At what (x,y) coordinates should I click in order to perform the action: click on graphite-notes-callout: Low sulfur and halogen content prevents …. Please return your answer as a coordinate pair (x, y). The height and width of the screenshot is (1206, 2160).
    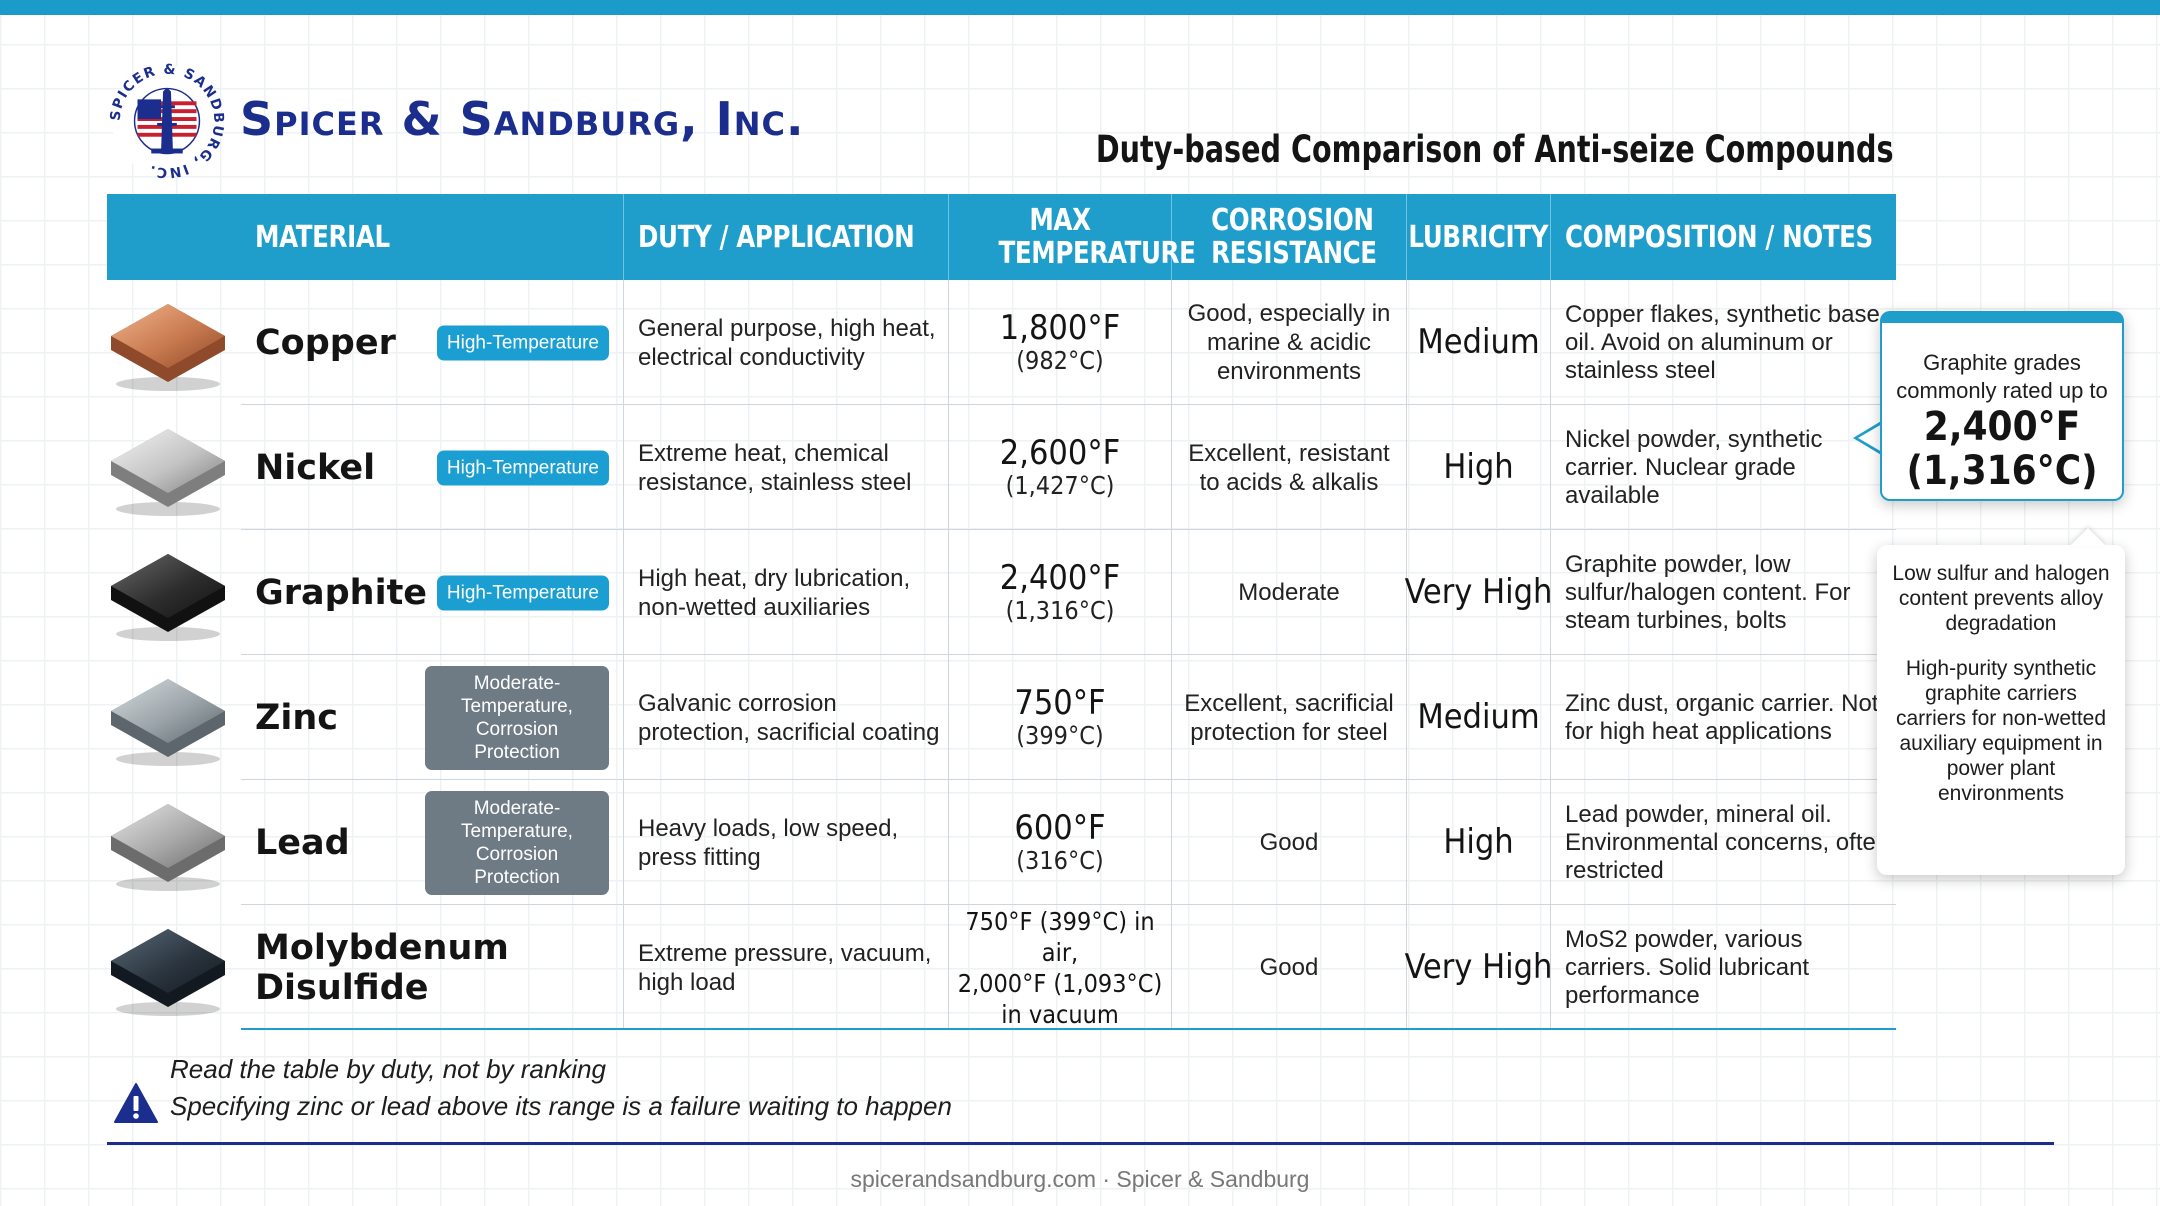
    Looking at the image, I should click on (2001, 710).